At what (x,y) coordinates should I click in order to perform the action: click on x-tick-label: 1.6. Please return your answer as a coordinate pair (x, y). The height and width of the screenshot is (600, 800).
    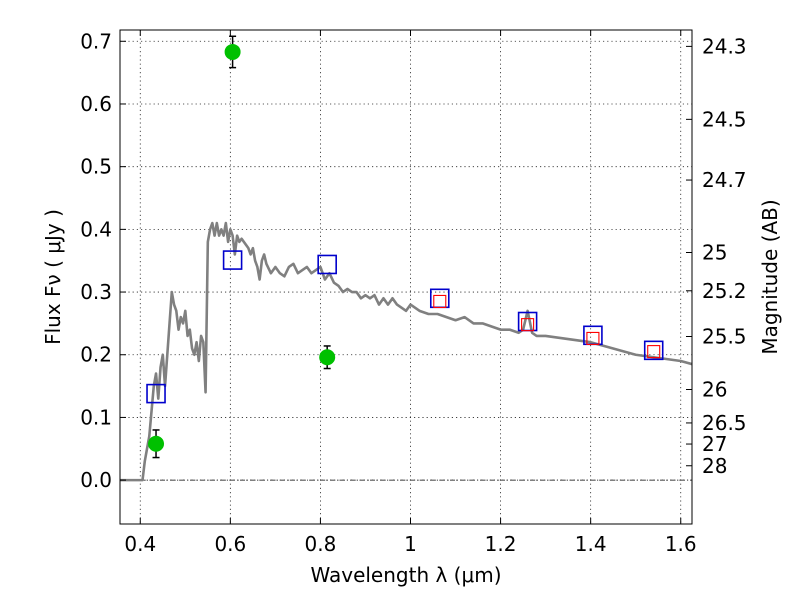
    Looking at the image, I should click on (681, 544).